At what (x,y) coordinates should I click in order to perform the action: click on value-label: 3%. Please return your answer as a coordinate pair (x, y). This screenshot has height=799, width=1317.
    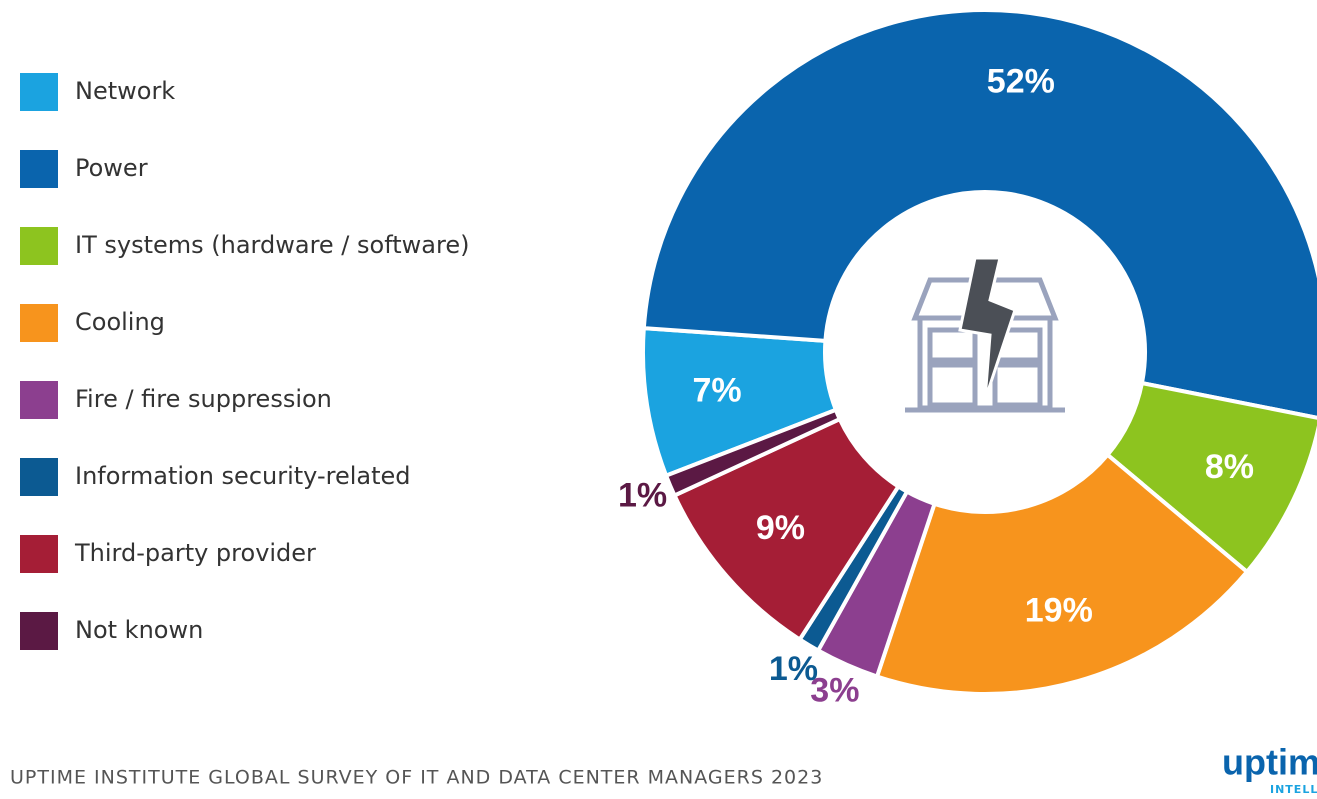
    Looking at the image, I should click on (834, 690).